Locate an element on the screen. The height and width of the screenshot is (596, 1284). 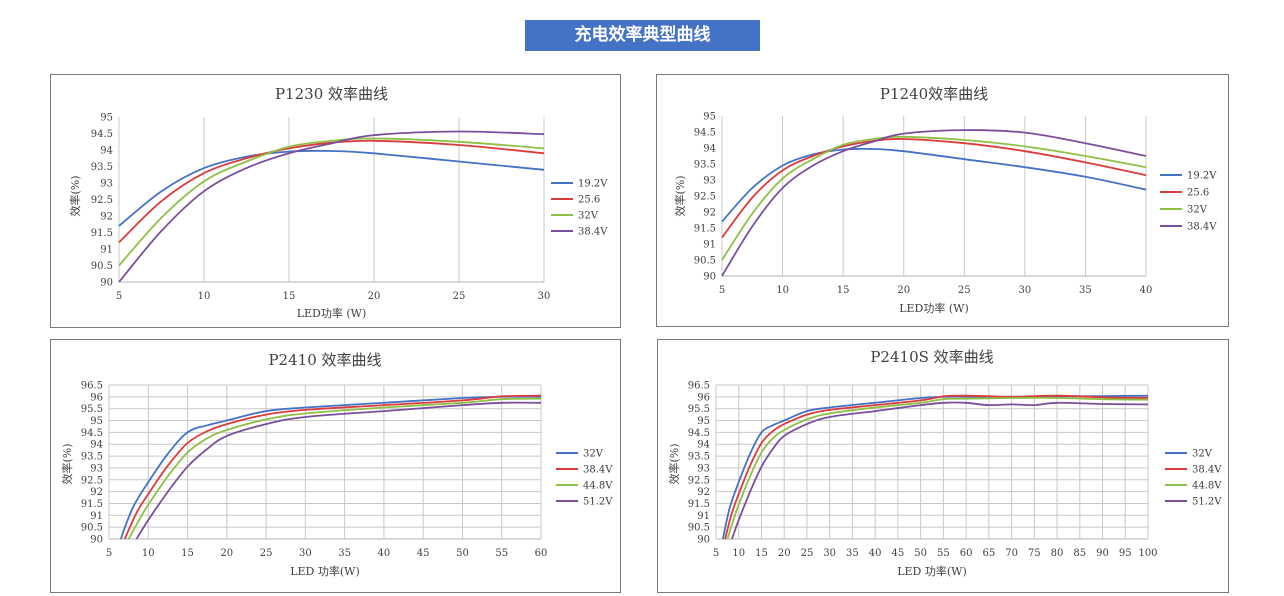
series-line-51.2V is located at coordinates (940, 470).